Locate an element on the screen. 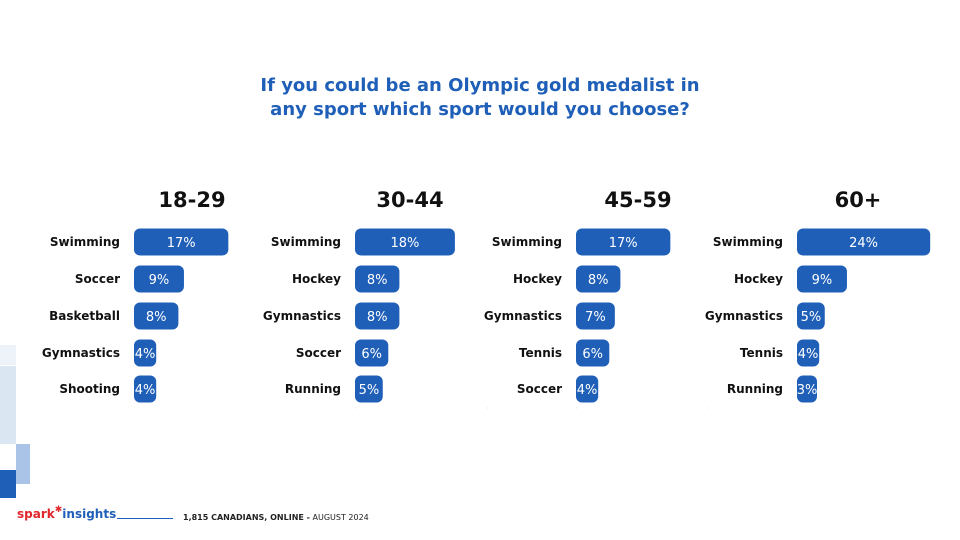 The height and width of the screenshot is (540, 960). bar-value-label: 3% is located at coordinates (807, 390).